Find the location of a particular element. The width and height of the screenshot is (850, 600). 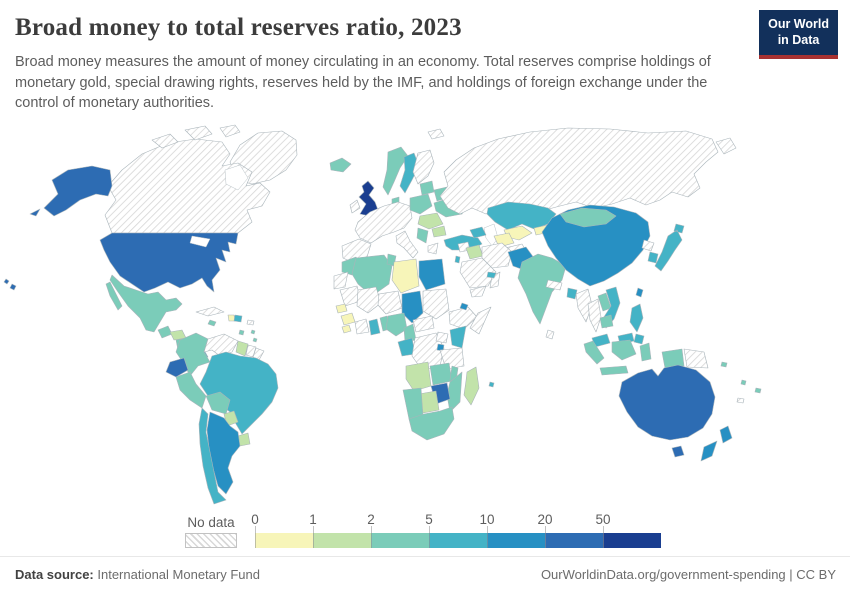

country-taiwan is located at coordinates (639, 292).